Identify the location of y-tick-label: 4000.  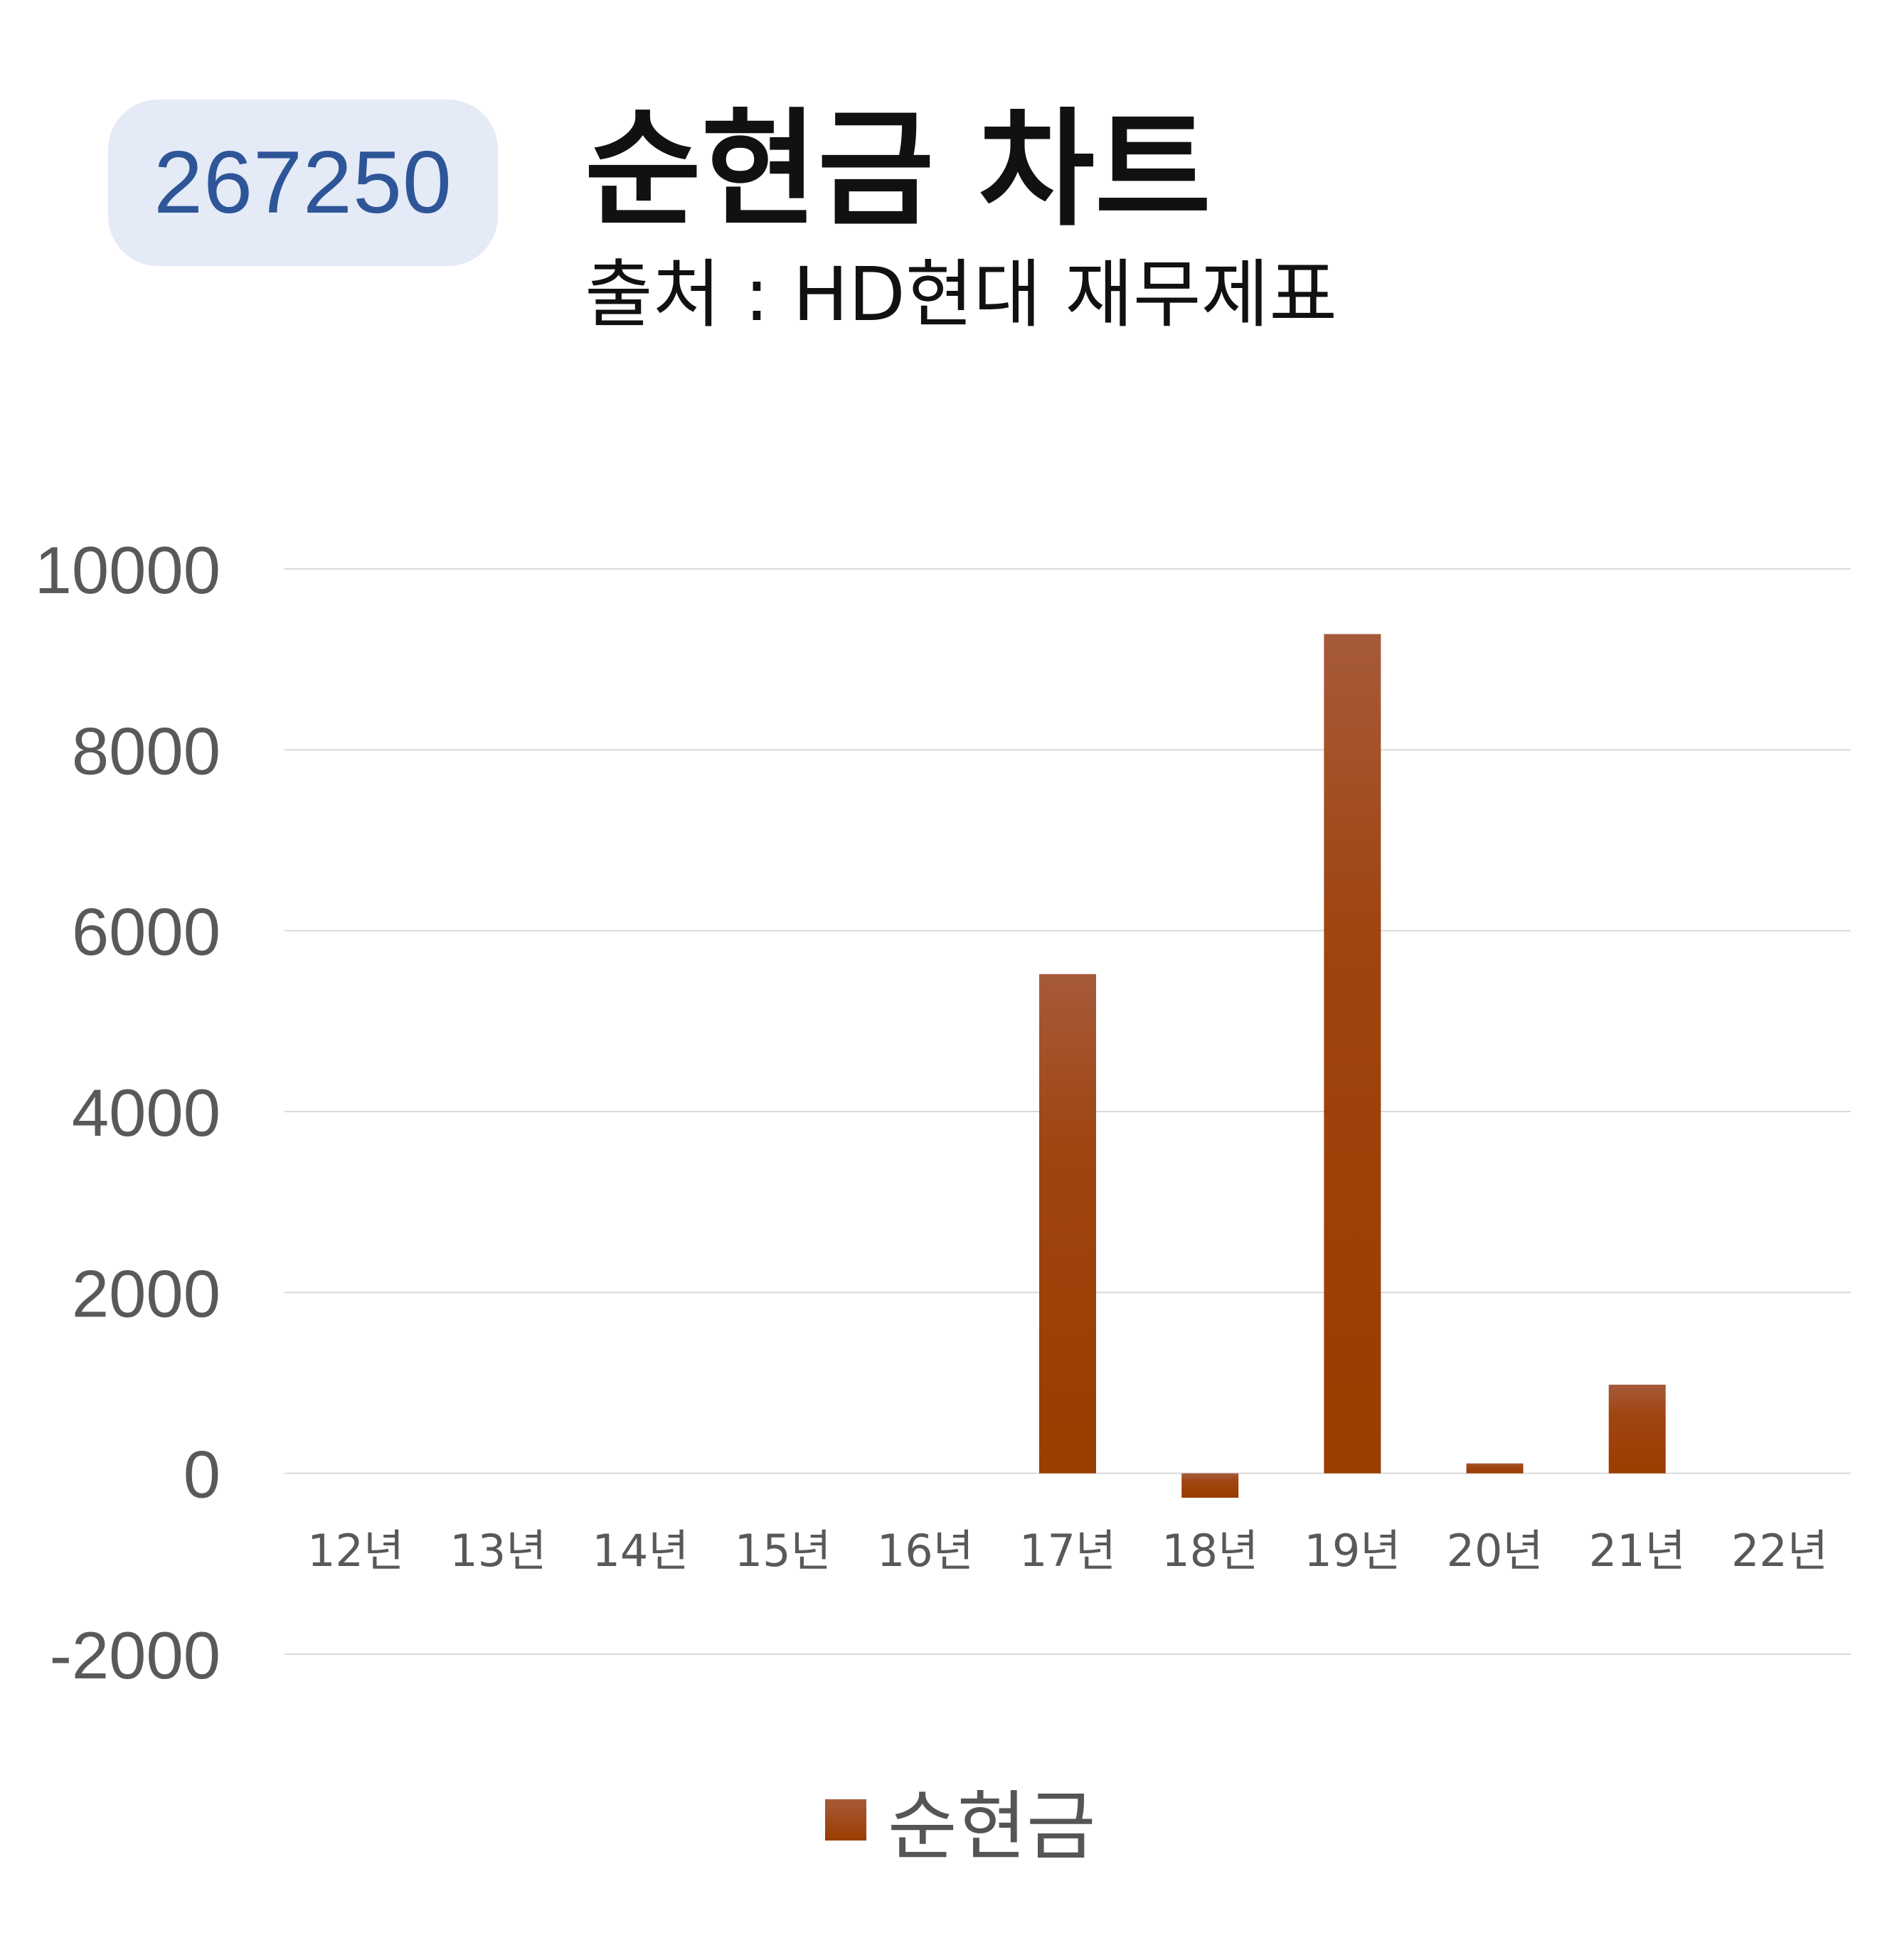
(146, 1112).